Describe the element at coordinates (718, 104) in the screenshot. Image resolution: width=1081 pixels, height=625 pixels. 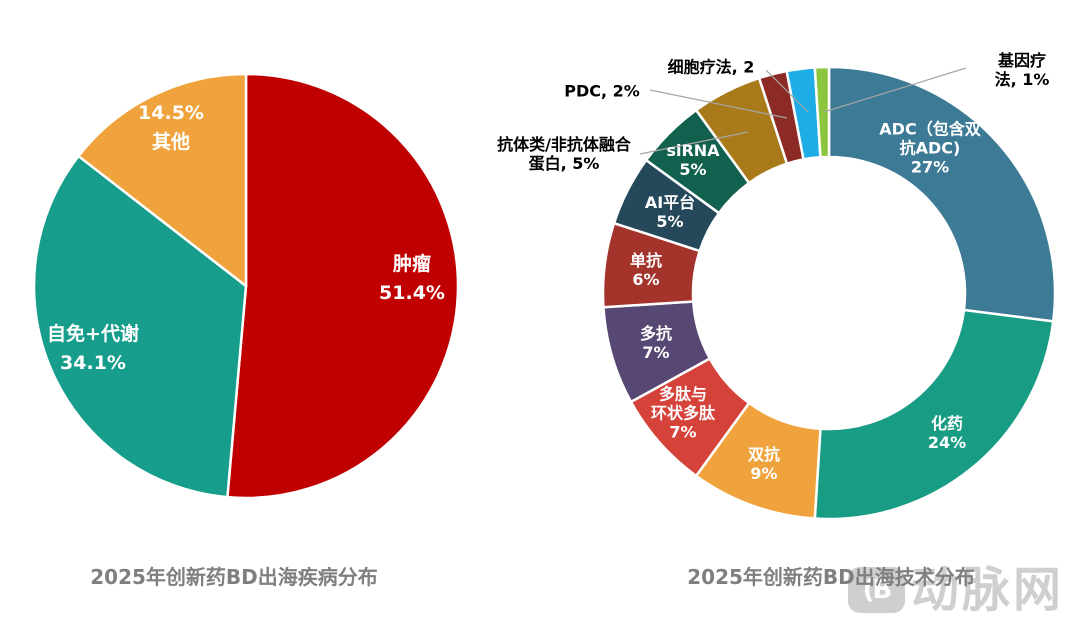
I see `leader-line-pdc` at that location.